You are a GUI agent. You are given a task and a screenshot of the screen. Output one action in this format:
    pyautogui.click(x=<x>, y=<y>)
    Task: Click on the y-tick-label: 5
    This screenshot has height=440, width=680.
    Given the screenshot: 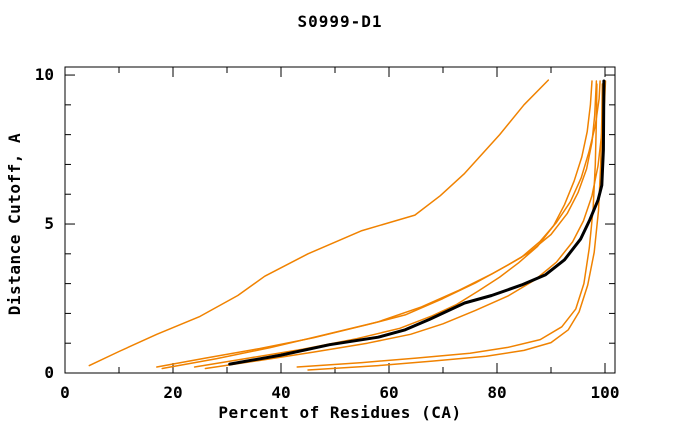 What is the action you would take?
    pyautogui.click(x=49, y=223)
    